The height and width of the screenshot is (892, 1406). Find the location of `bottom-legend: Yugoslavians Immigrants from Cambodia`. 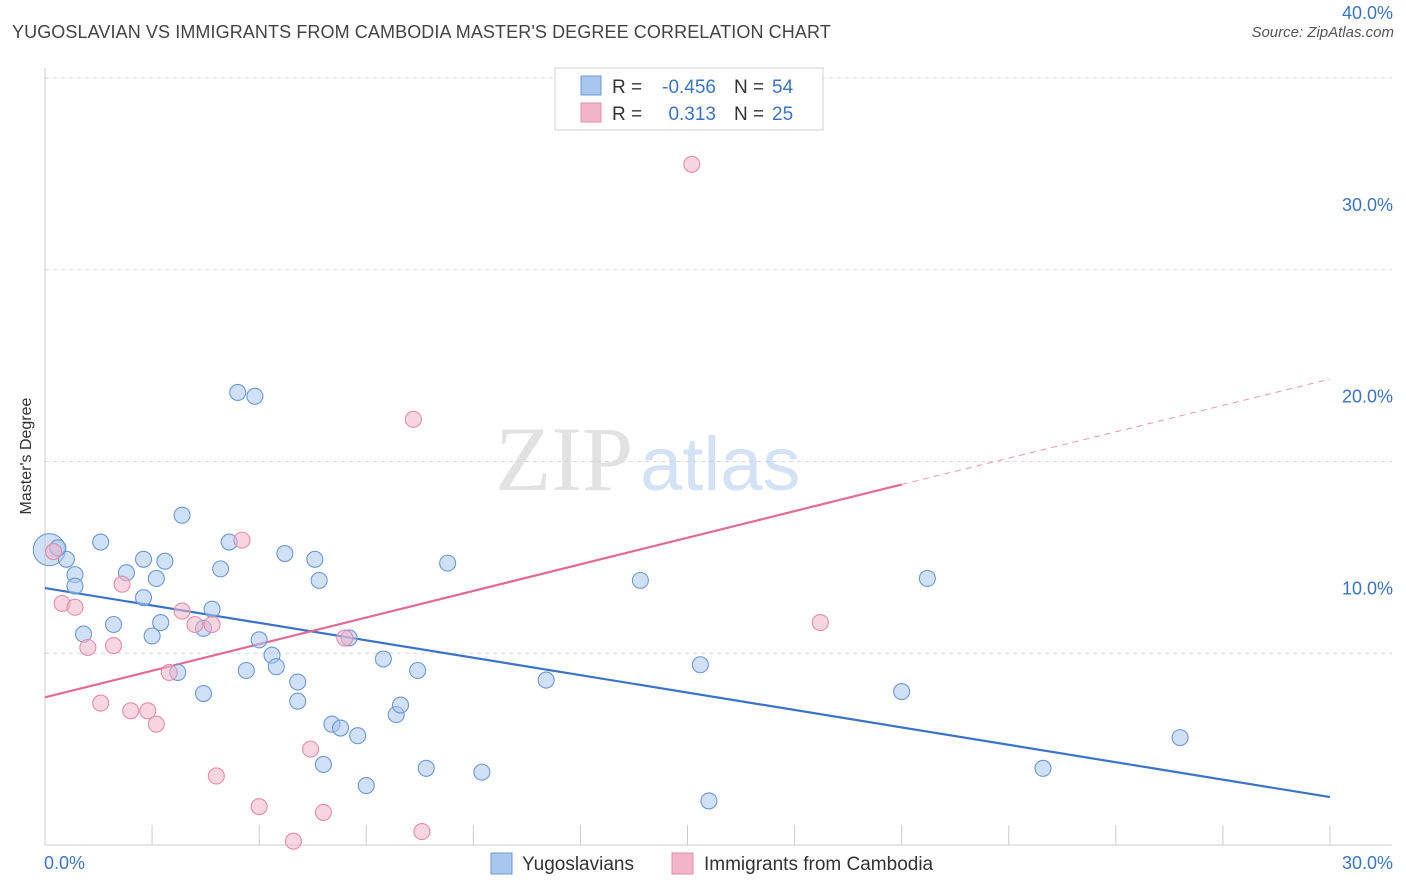

bottom-legend: Yugoslavians Immigrants from Cambodia is located at coordinates (712, 863).